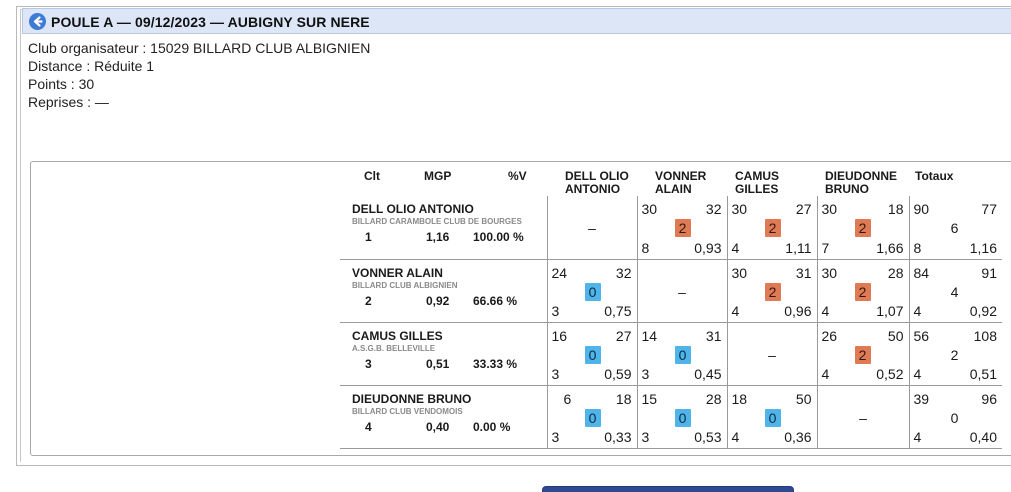  What do you see at coordinates (955, 291) in the screenshot?
I see `totals-cell: 84 91 4 4 0,92` at bounding box center [955, 291].